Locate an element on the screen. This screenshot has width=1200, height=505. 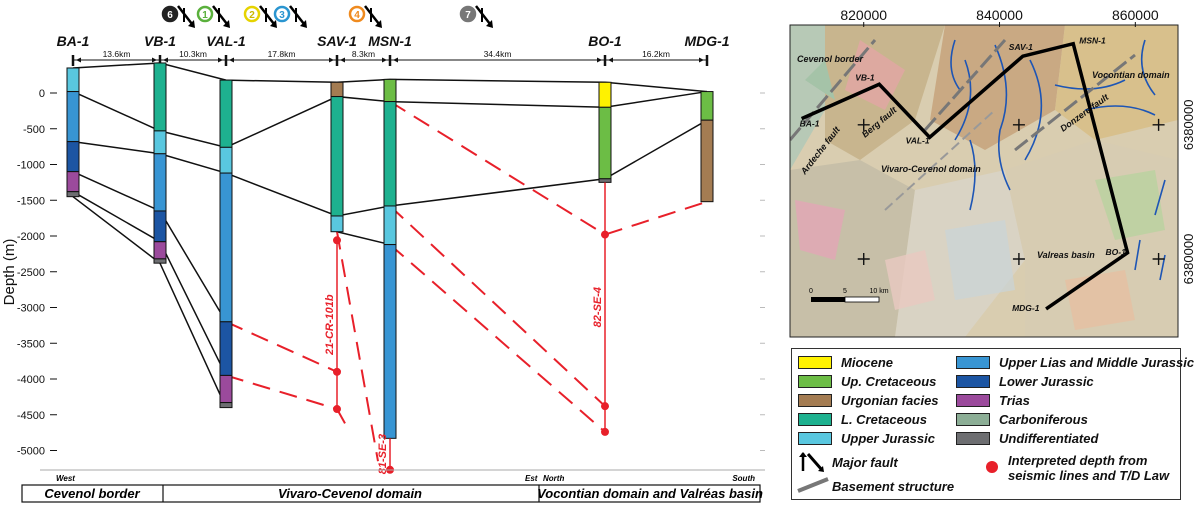
distance-label: 10.3km is located at coordinates (193, 54).